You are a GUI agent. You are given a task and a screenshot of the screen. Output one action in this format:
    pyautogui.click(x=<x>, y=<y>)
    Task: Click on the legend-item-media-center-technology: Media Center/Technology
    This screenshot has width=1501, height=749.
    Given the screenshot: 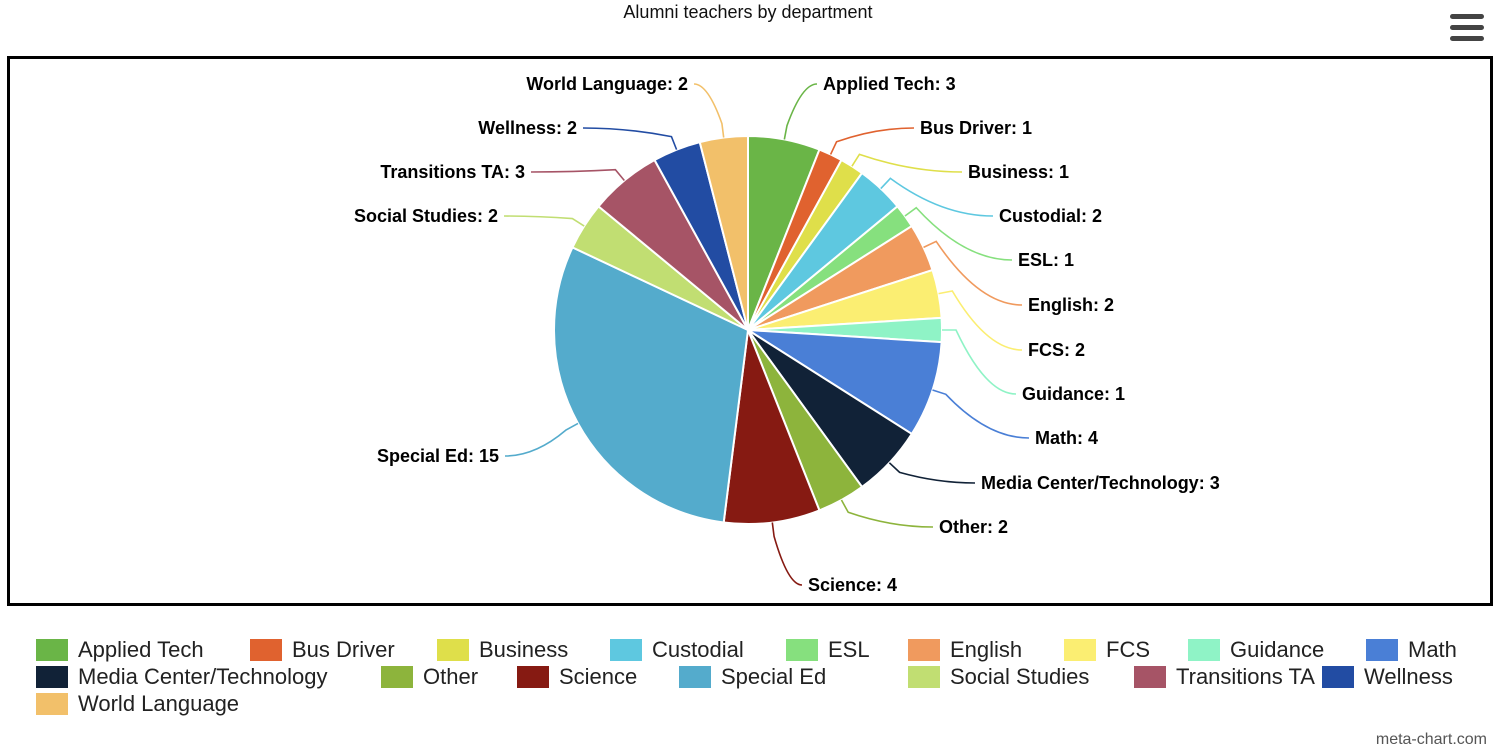 What is the action you would take?
    pyautogui.click(x=182, y=676)
    